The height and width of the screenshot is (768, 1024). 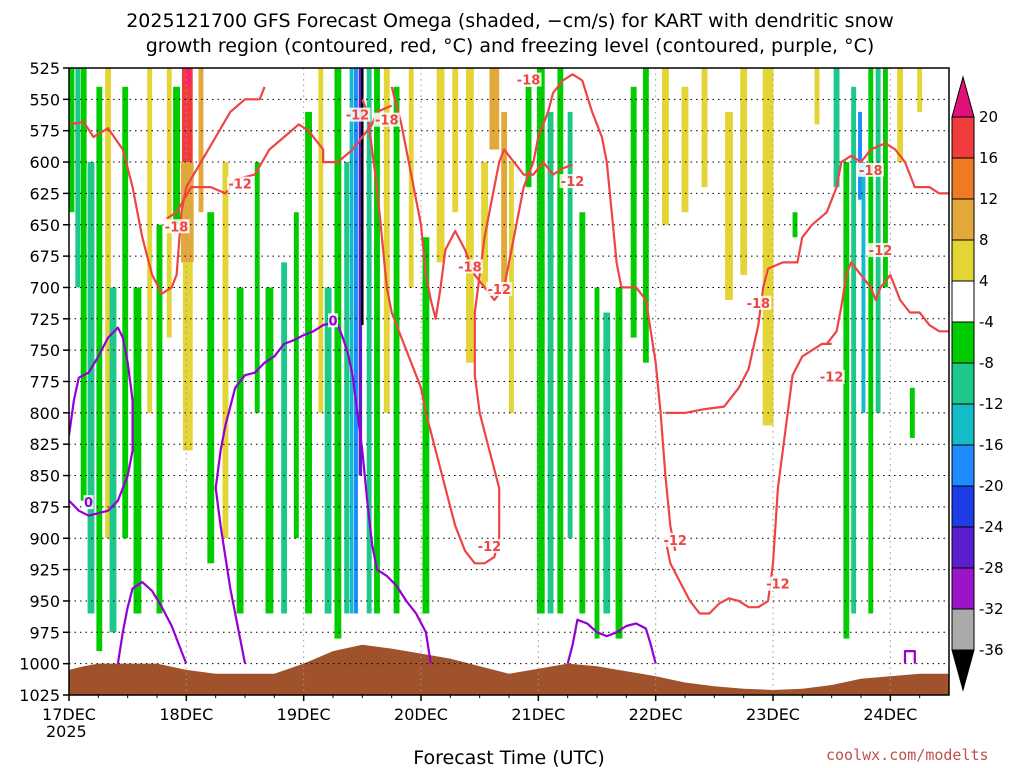 I want to click on colorbar-tick--32: -32, so click(x=991, y=609).